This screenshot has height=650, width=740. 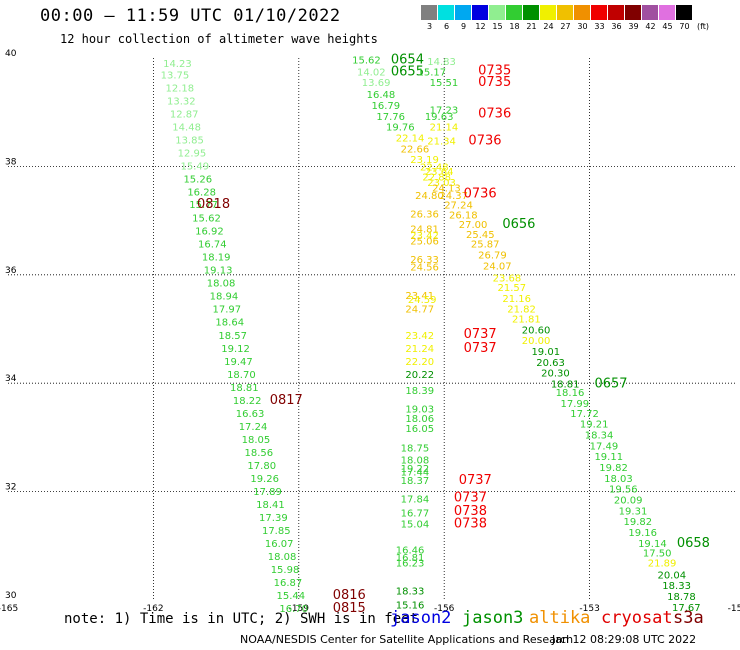 What do you see at coordinates (276, 531) in the screenshot?
I see `wave-height-point: 17.85` at bounding box center [276, 531].